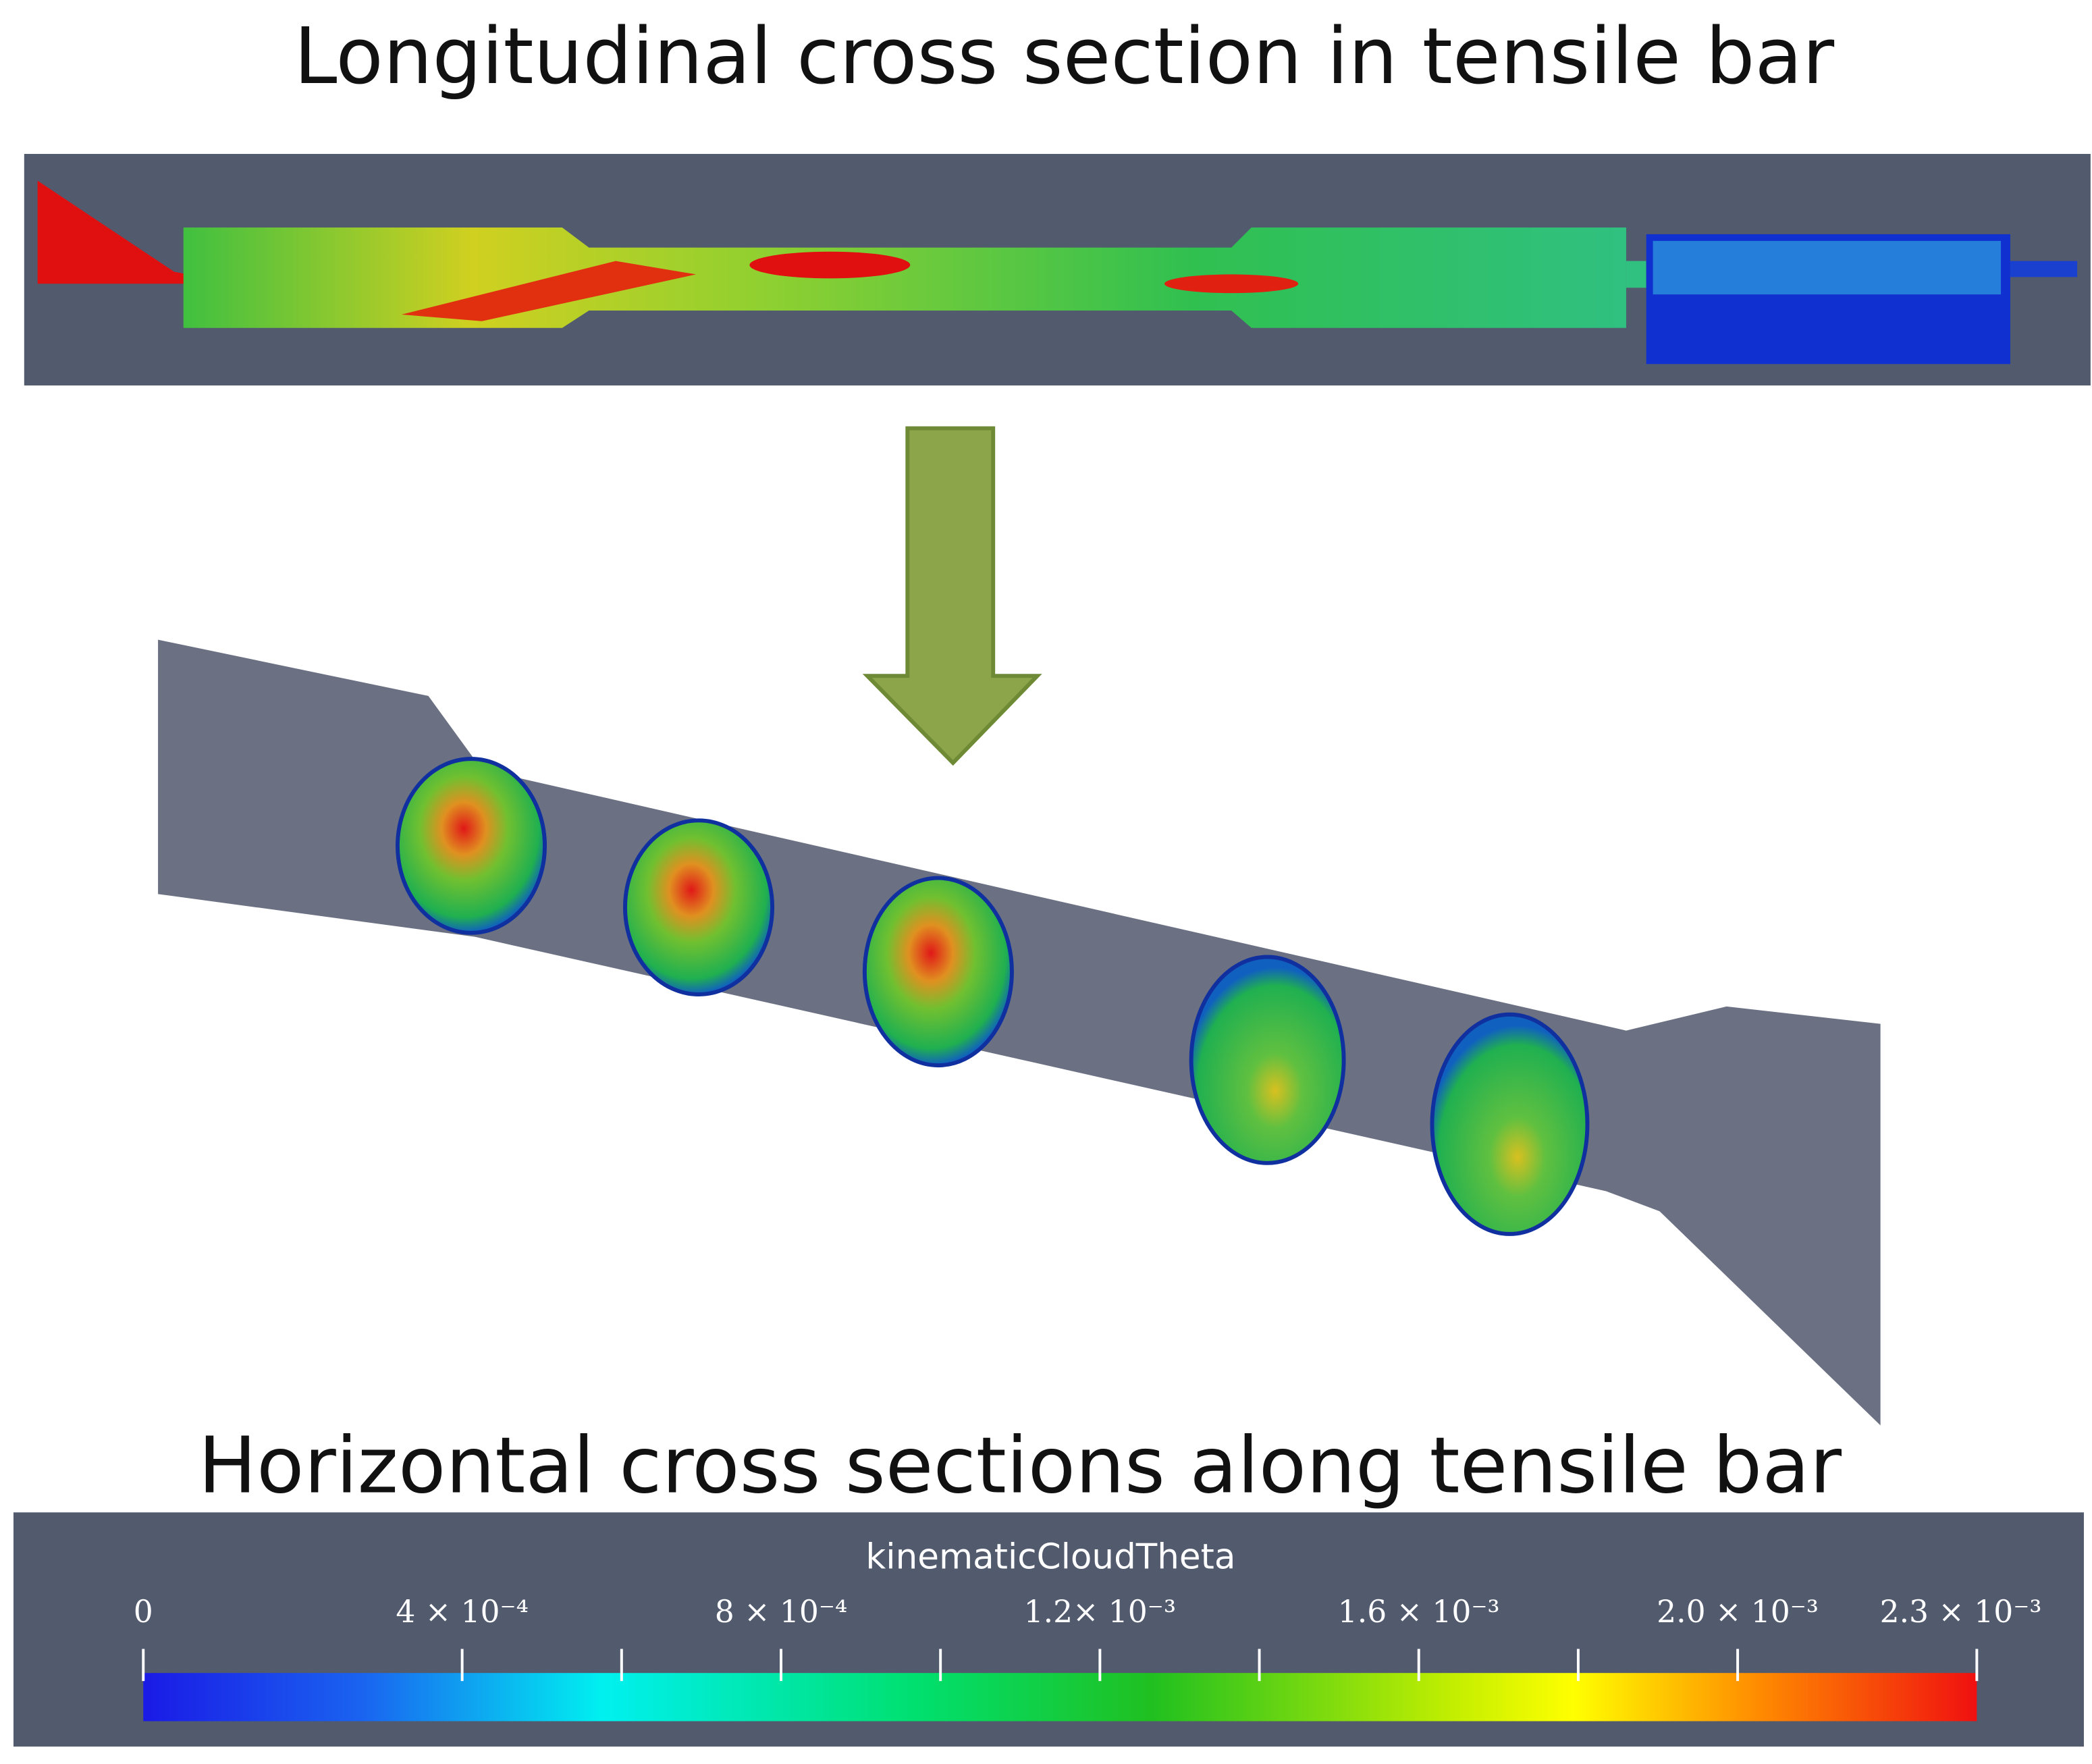 This screenshot has width=2092, height=1764. What do you see at coordinates (1057, 269) in the screenshot?
I see `longitudinal-section` at bounding box center [1057, 269].